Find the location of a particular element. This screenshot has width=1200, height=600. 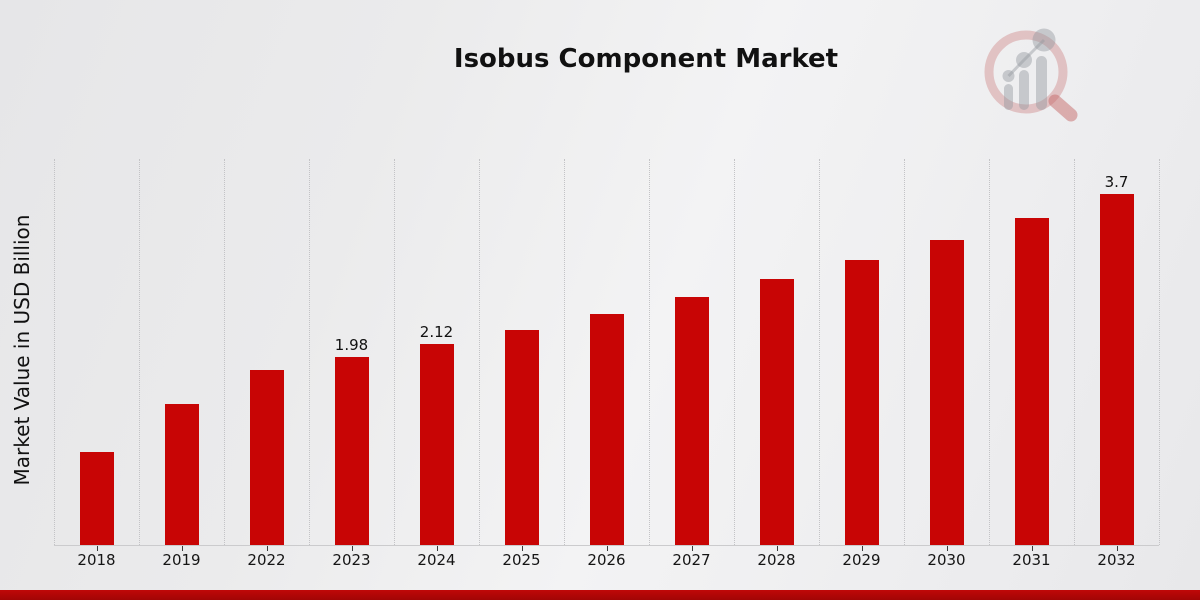

x-tick-label-2030: 2030 is located at coordinates (946, 560).